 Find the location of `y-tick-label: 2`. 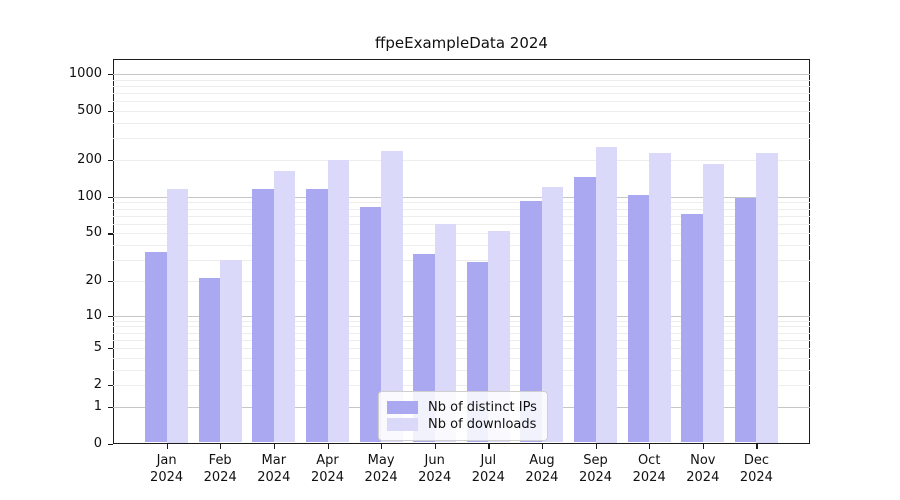

y-tick-label: 2 is located at coordinates (97, 385).